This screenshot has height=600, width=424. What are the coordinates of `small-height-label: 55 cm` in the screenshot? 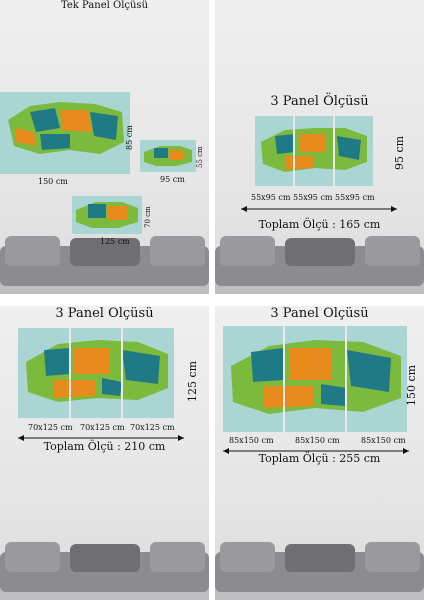 It's located at (200, 157).